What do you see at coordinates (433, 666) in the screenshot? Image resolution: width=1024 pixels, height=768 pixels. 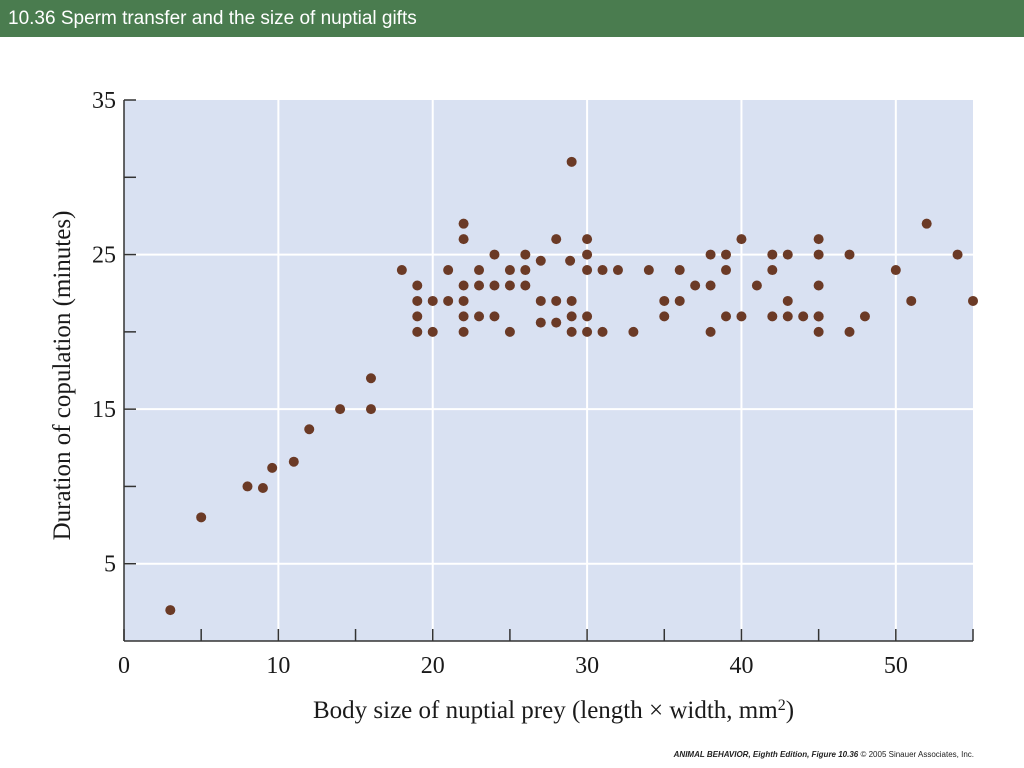 I see `x-tick-label-20: 20` at bounding box center [433, 666].